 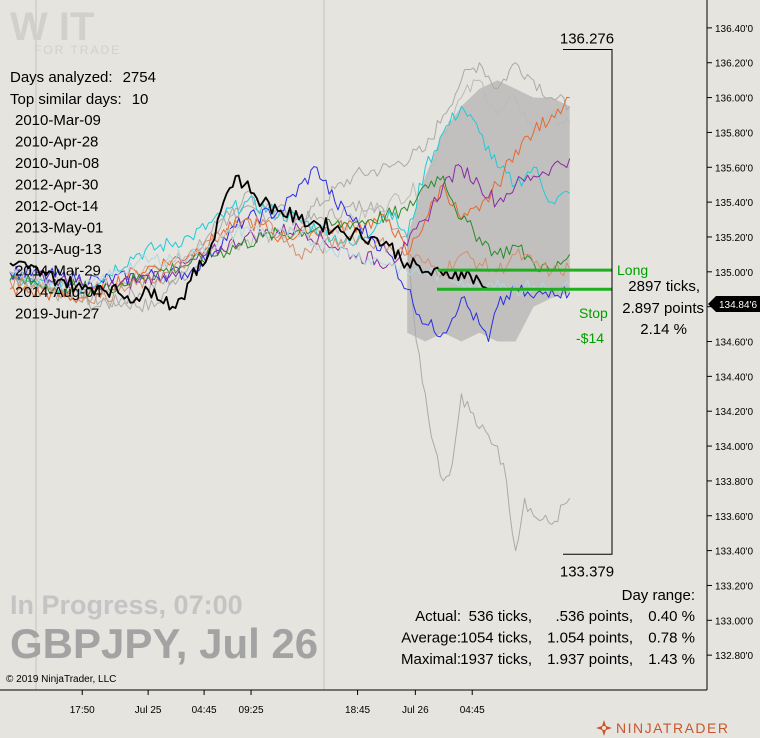 I want to click on time-tick-label: Jul 25, so click(x=148, y=710).